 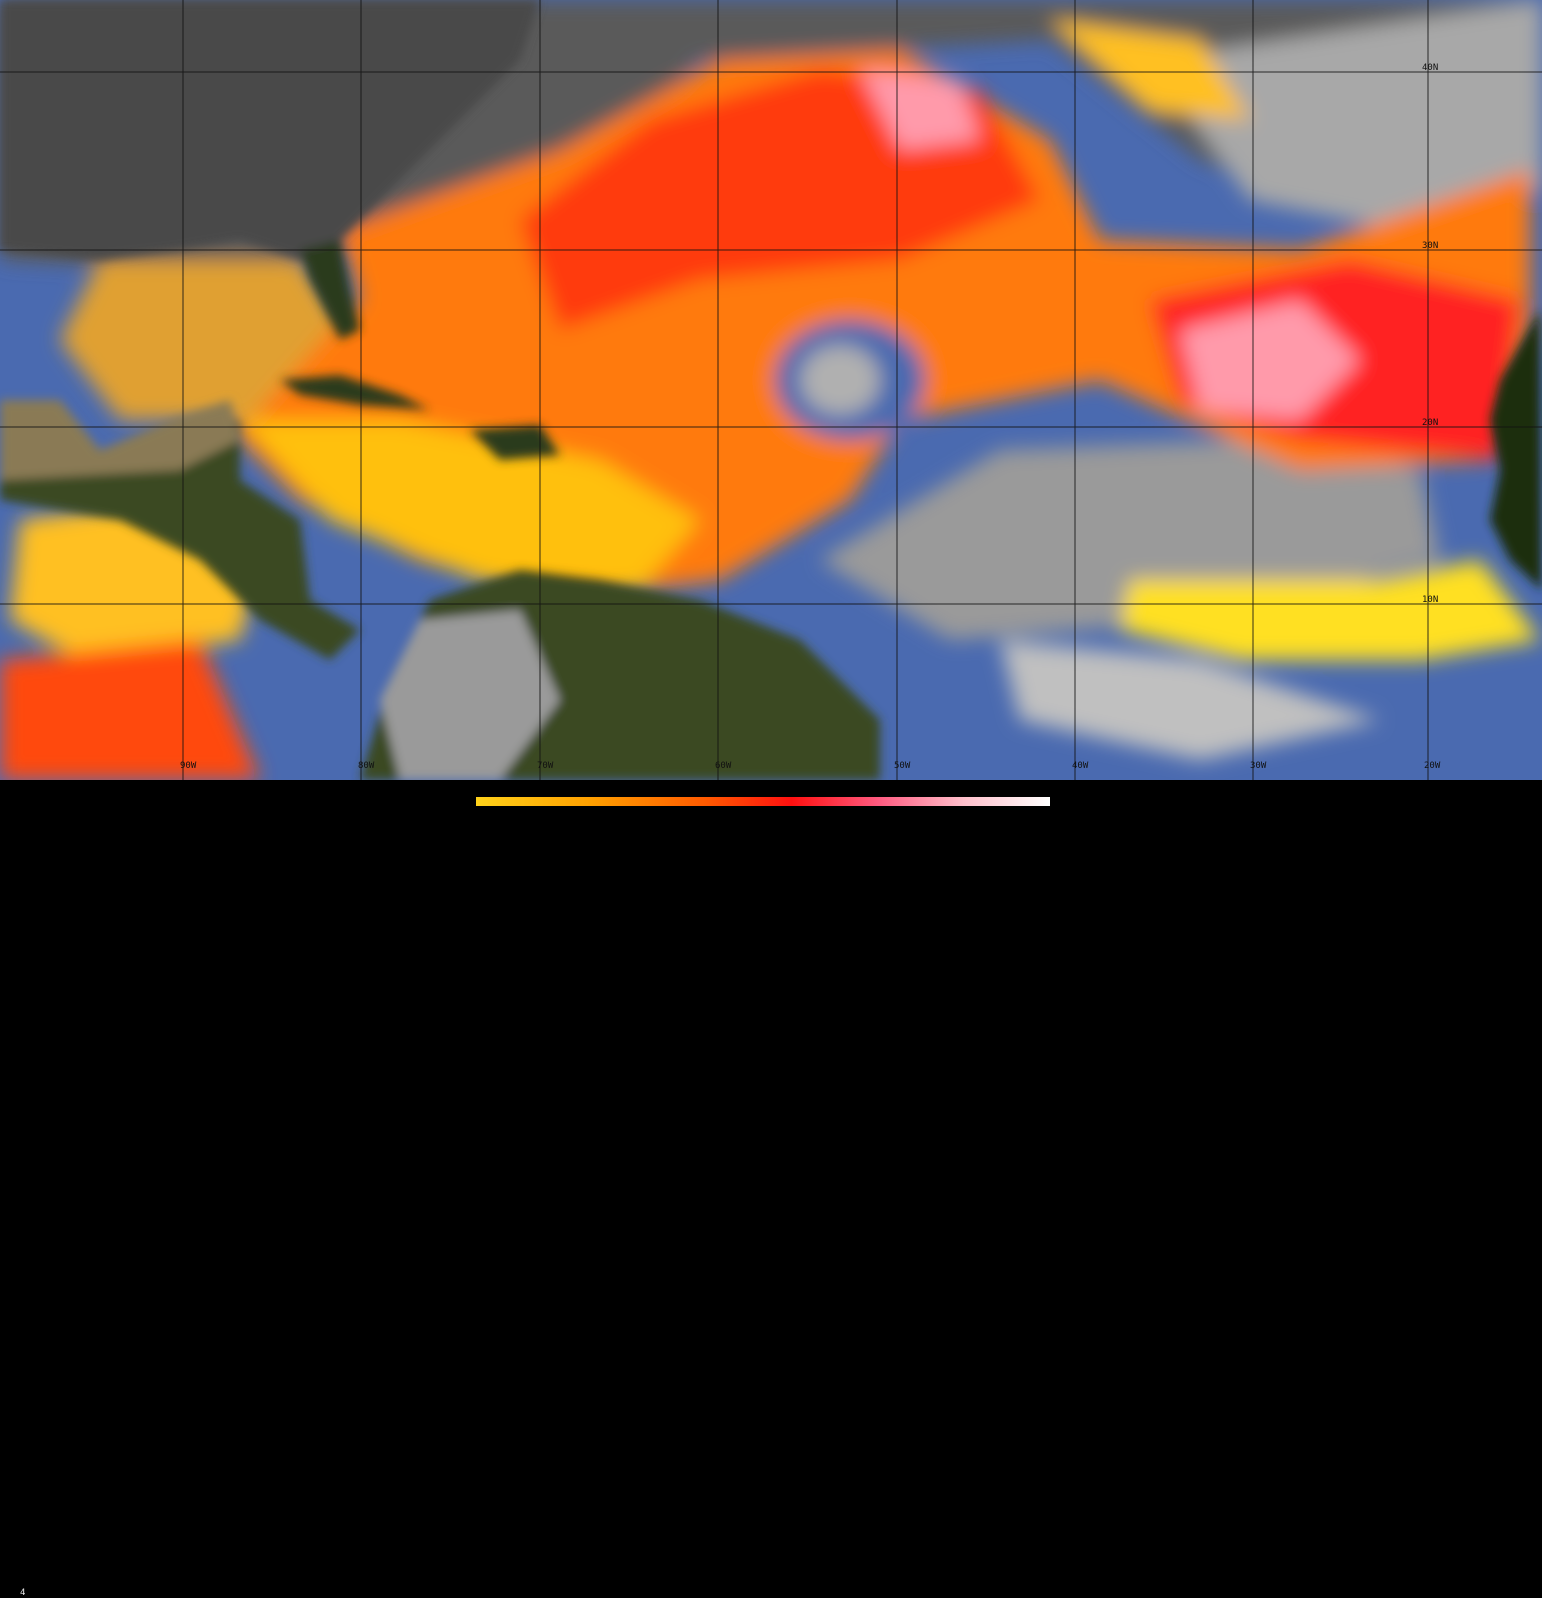 What do you see at coordinates (23, 1593) in the screenshot?
I see `corner-mark: 4` at bounding box center [23, 1593].